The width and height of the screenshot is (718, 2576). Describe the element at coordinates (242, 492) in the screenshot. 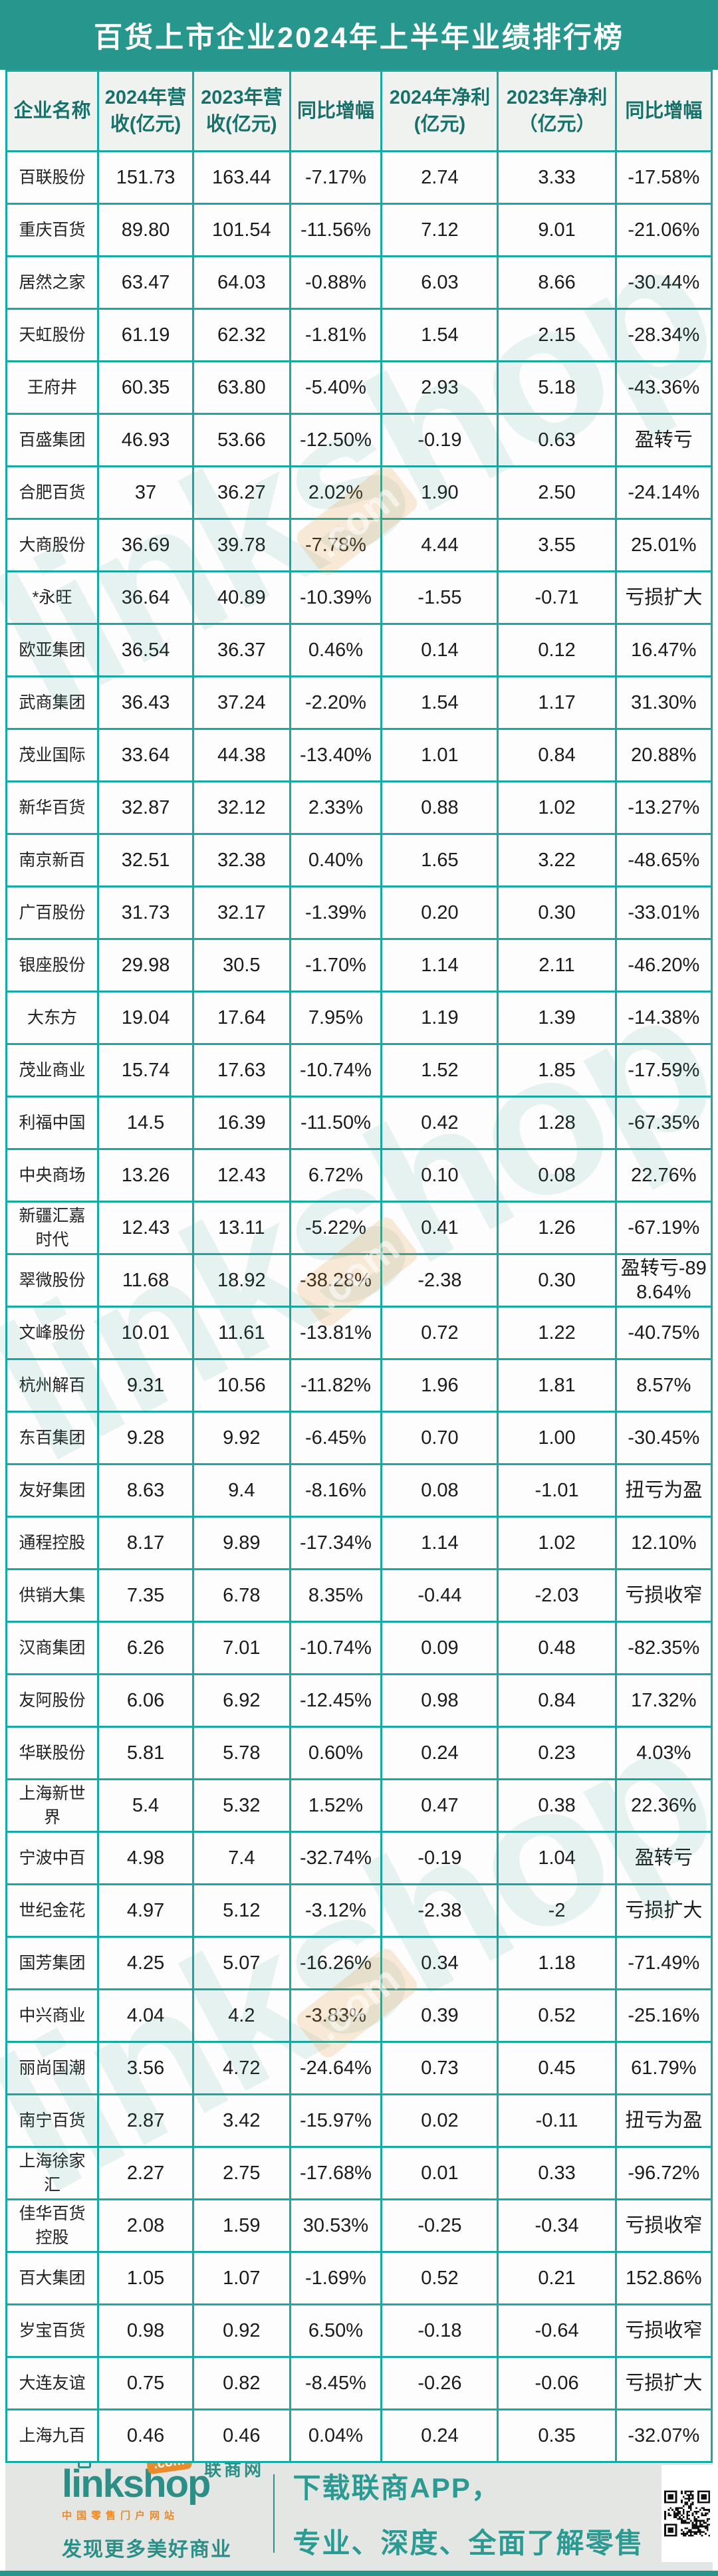

I see `value-cell: 36.27` at that location.